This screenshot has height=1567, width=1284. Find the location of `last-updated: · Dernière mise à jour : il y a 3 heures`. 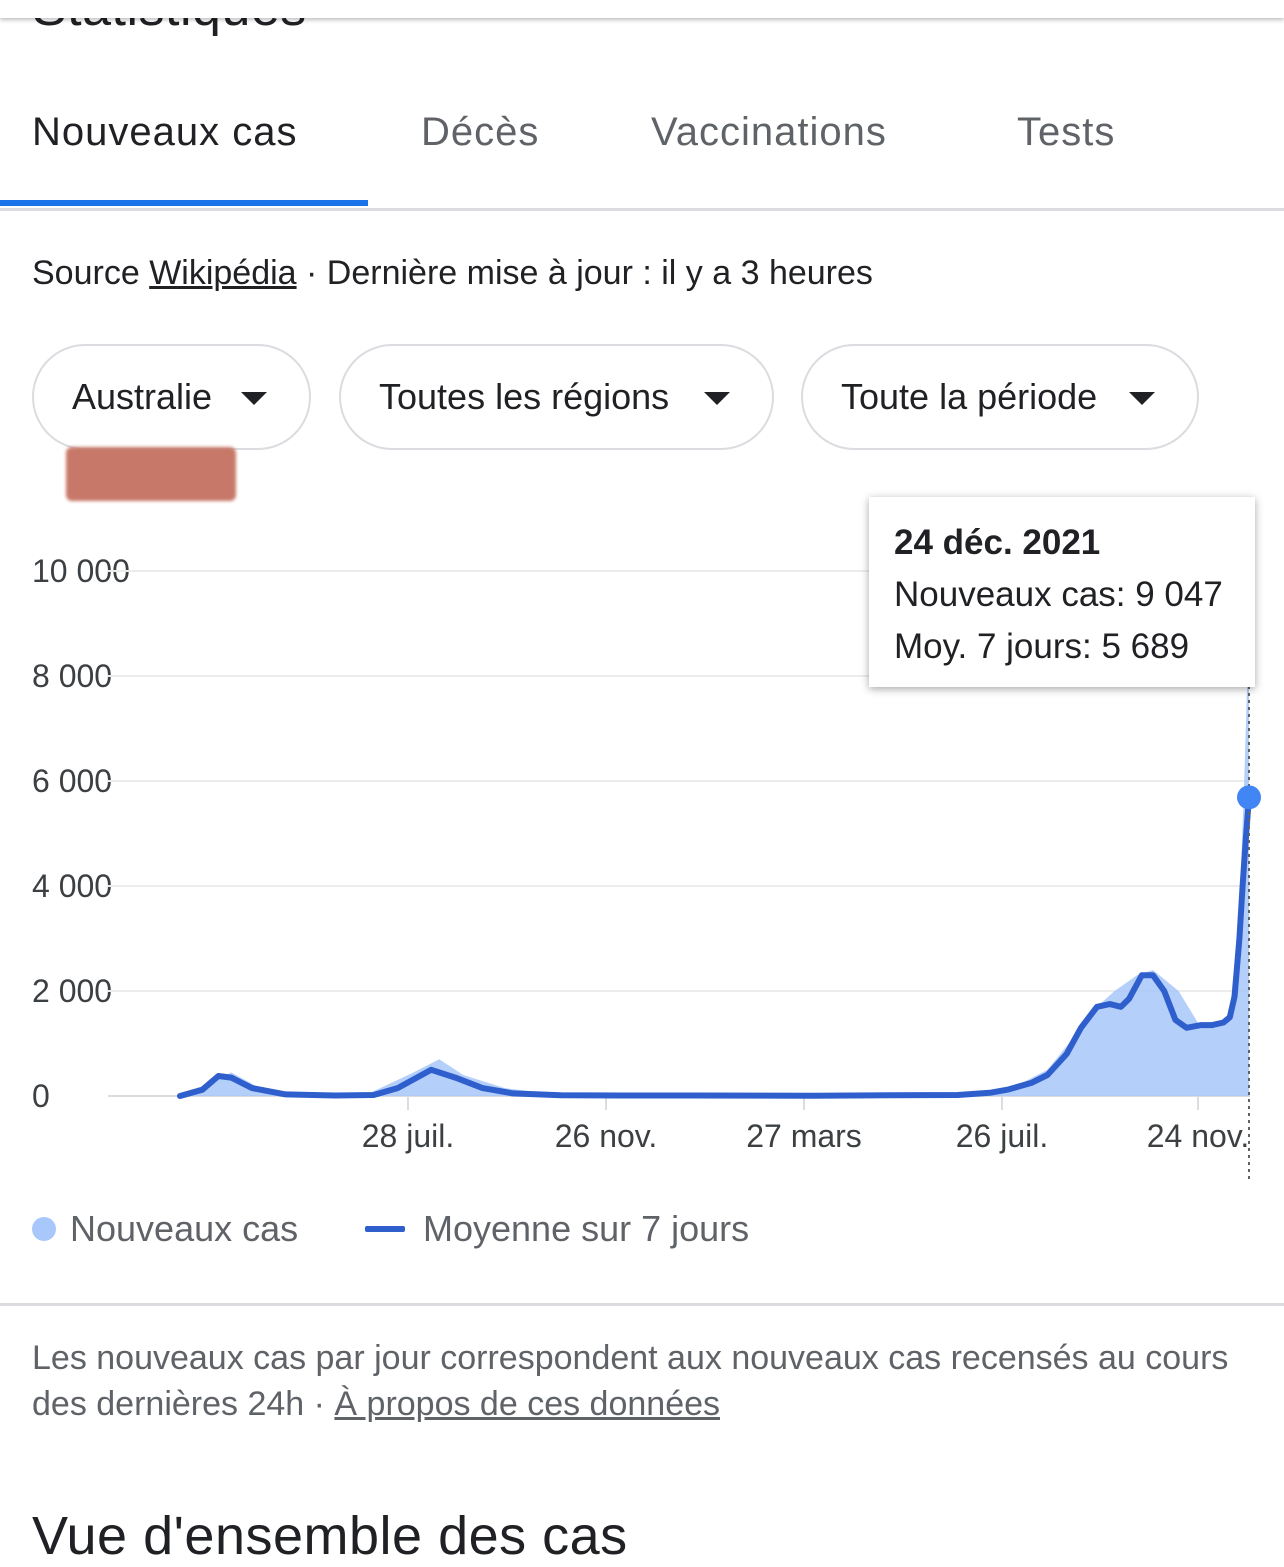

last-updated: · Dernière mise à jour : il y a 3 heures is located at coordinates (584, 273).